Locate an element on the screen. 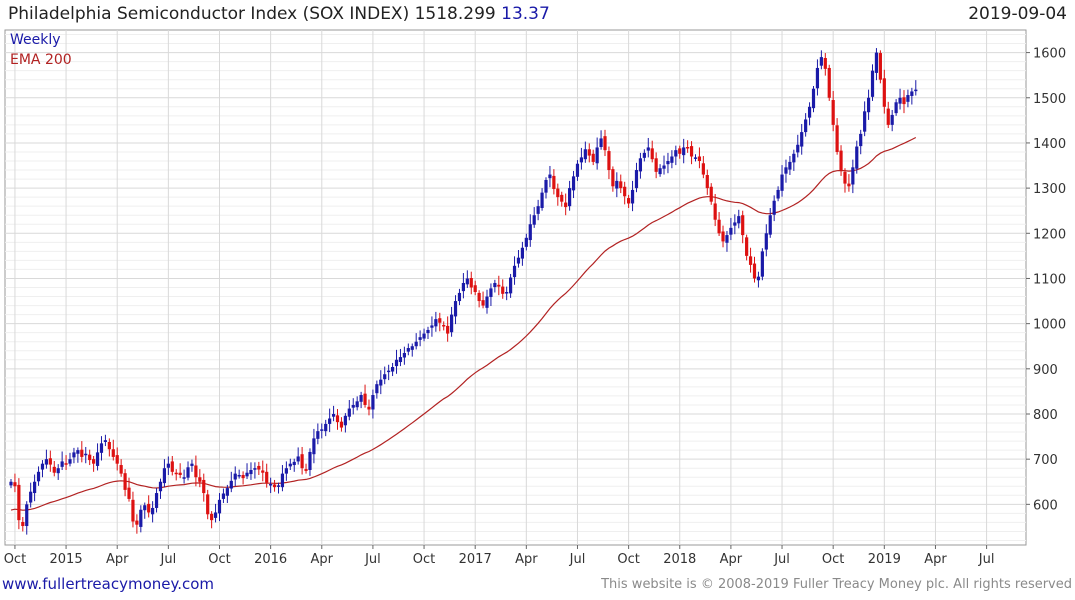 Image resolution: width=1075 pixels, height=600 pixels. y-tick-label: 1500 is located at coordinates (1049, 99).